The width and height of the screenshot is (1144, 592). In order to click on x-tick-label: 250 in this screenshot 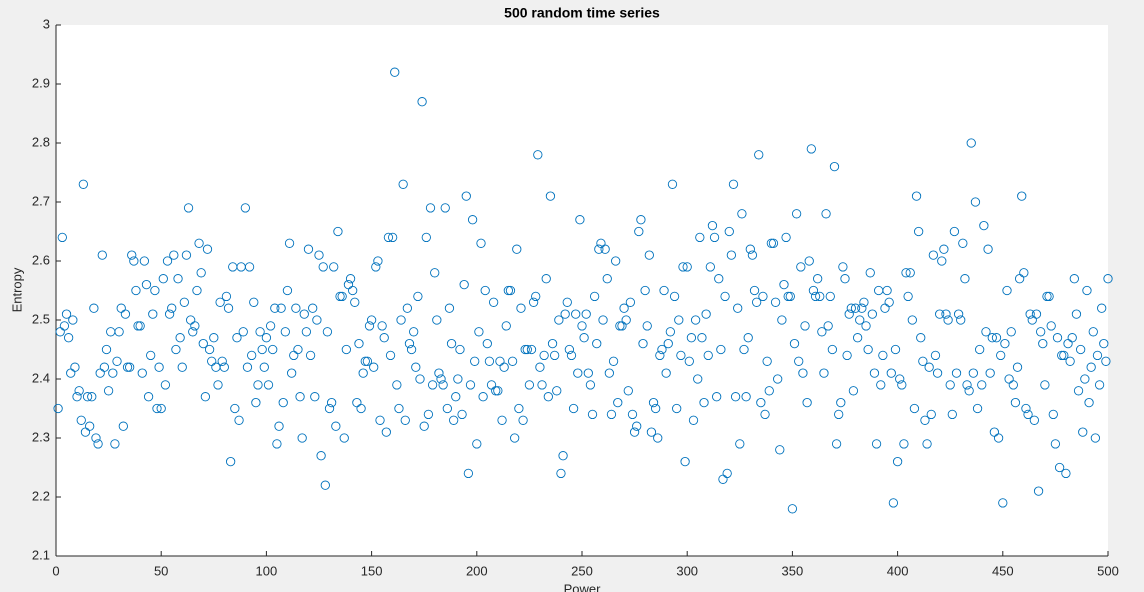, I will do `click(582, 570)`.